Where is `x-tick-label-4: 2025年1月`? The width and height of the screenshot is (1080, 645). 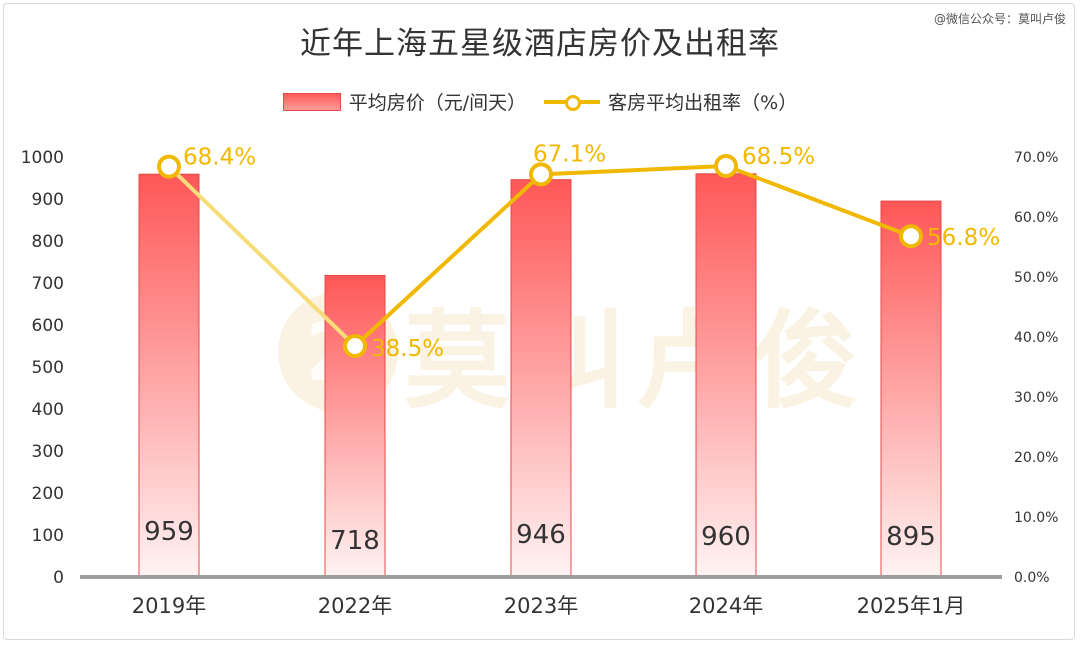 x-tick-label-4: 2025年1月 is located at coordinates (911, 606).